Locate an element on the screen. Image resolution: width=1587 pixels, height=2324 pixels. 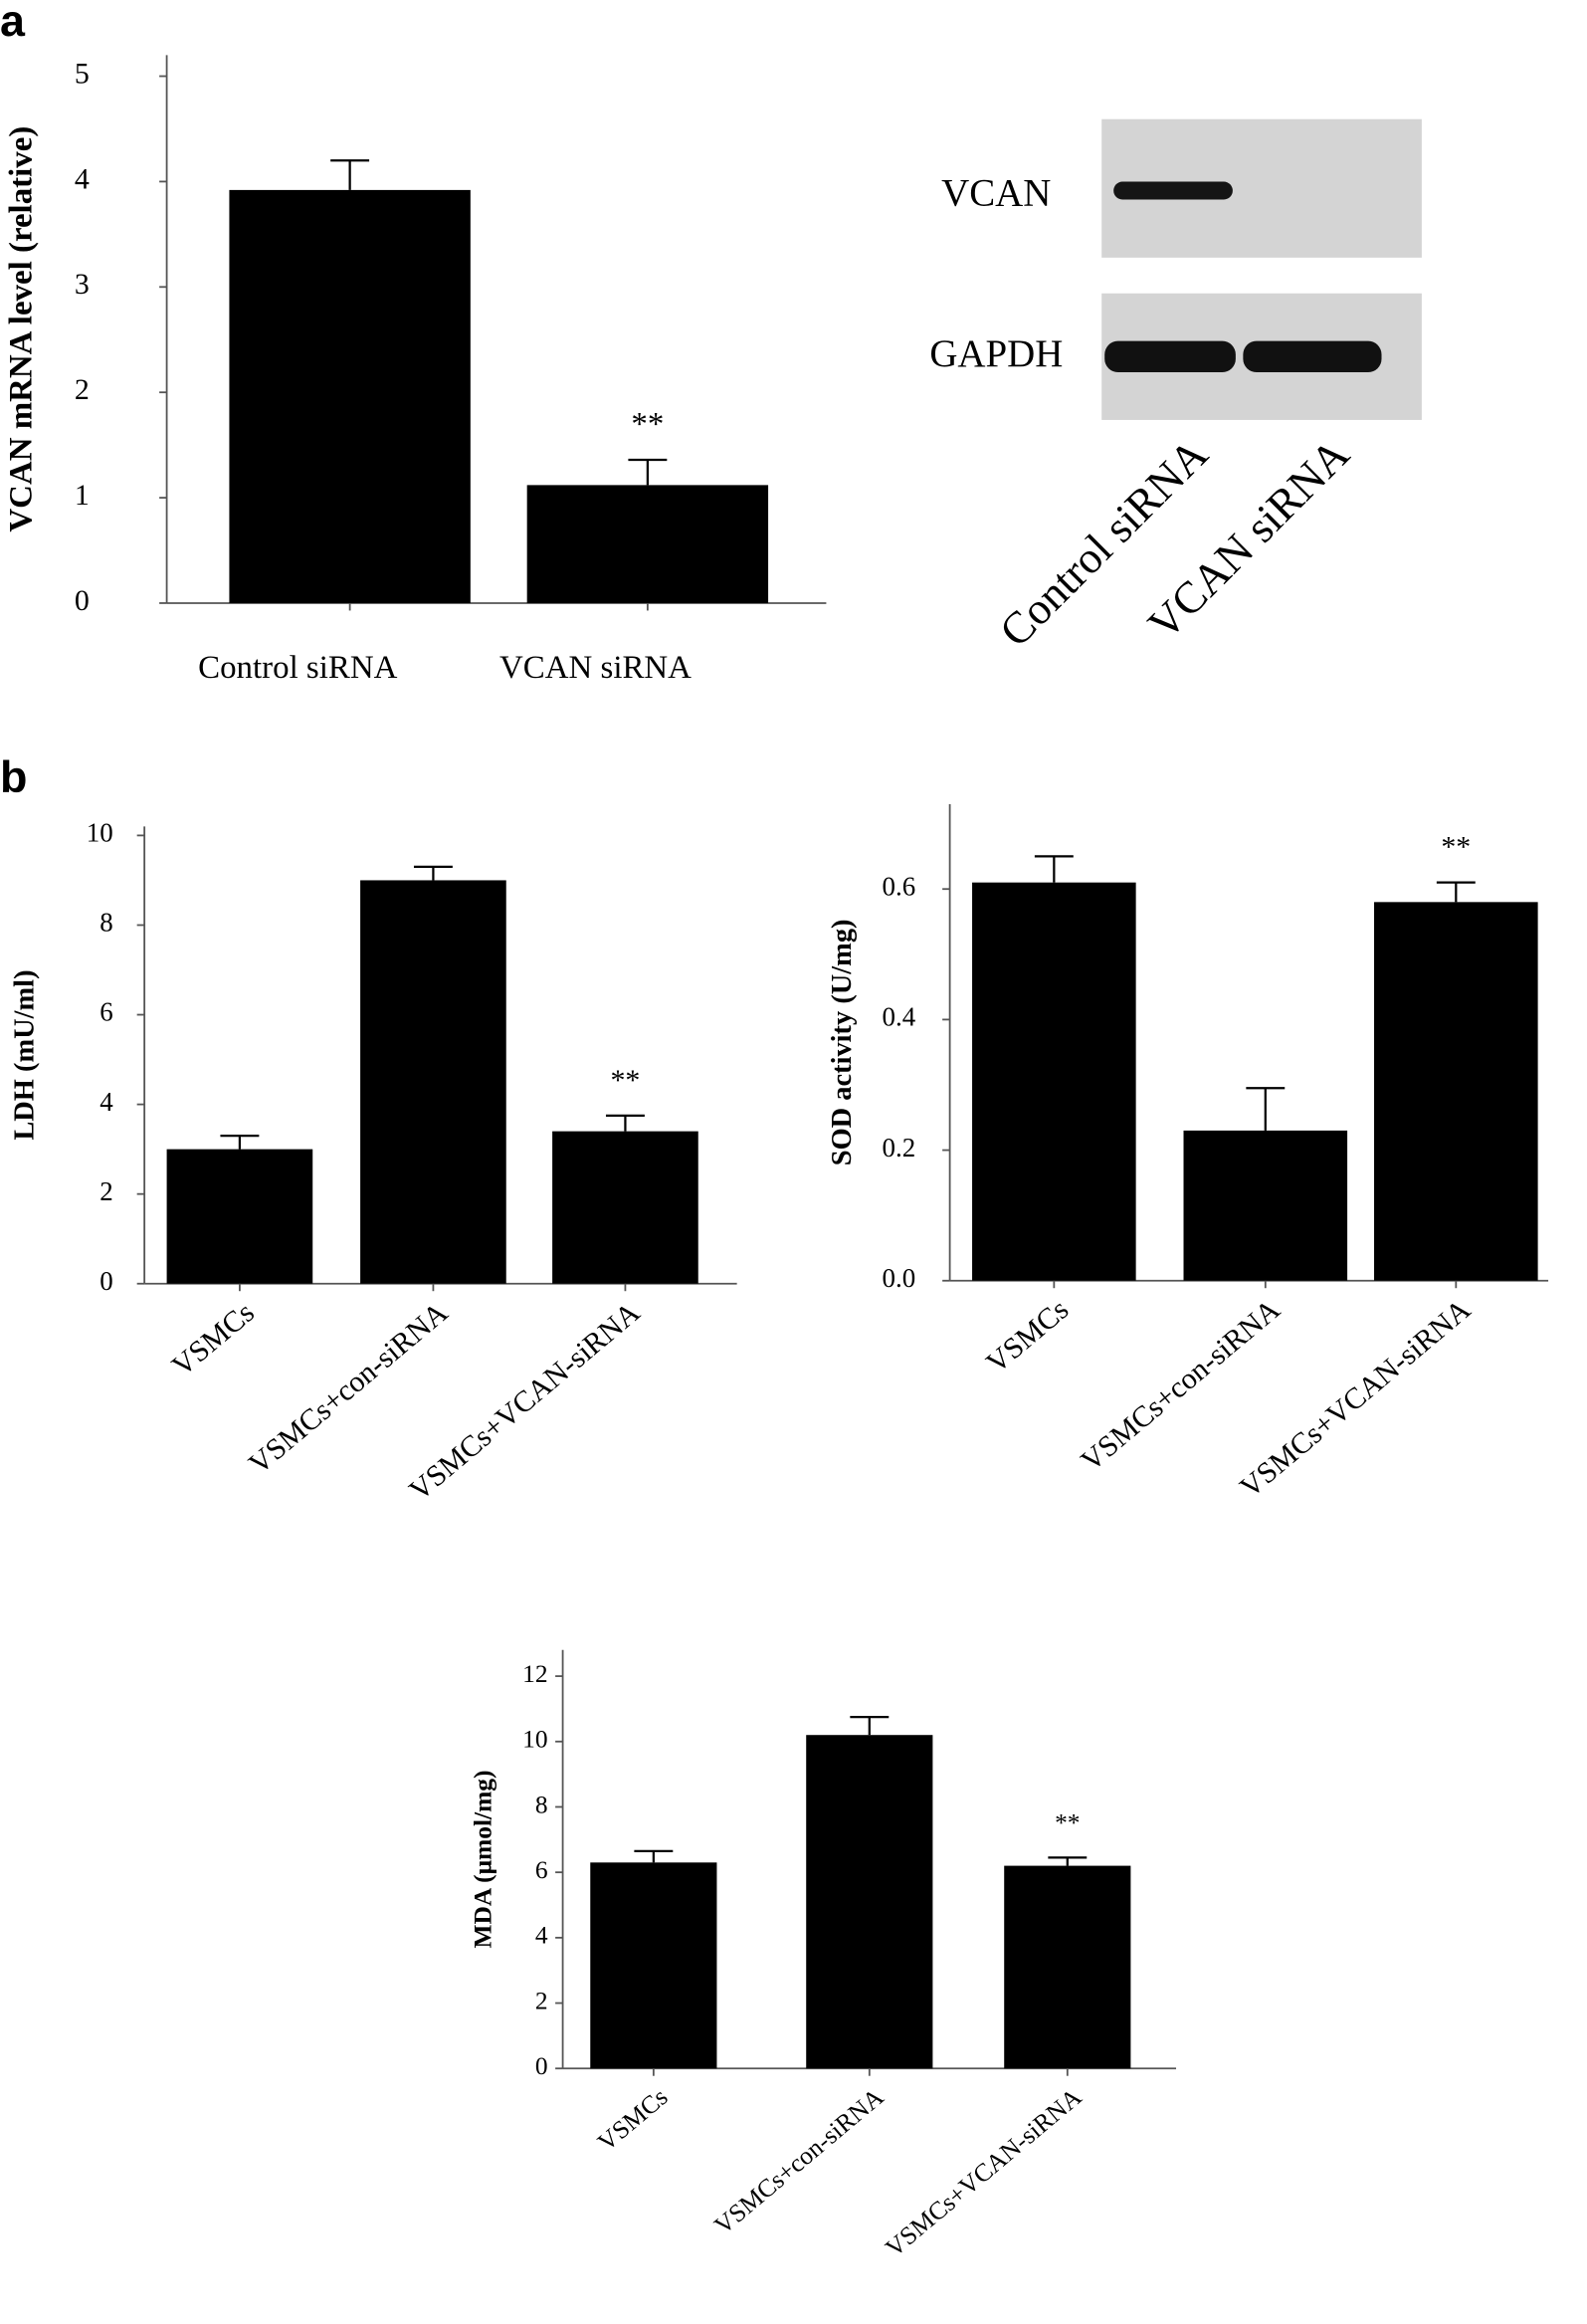
y-axis-label: VCAN mRNA level (relative) is located at coordinates (22, 329).